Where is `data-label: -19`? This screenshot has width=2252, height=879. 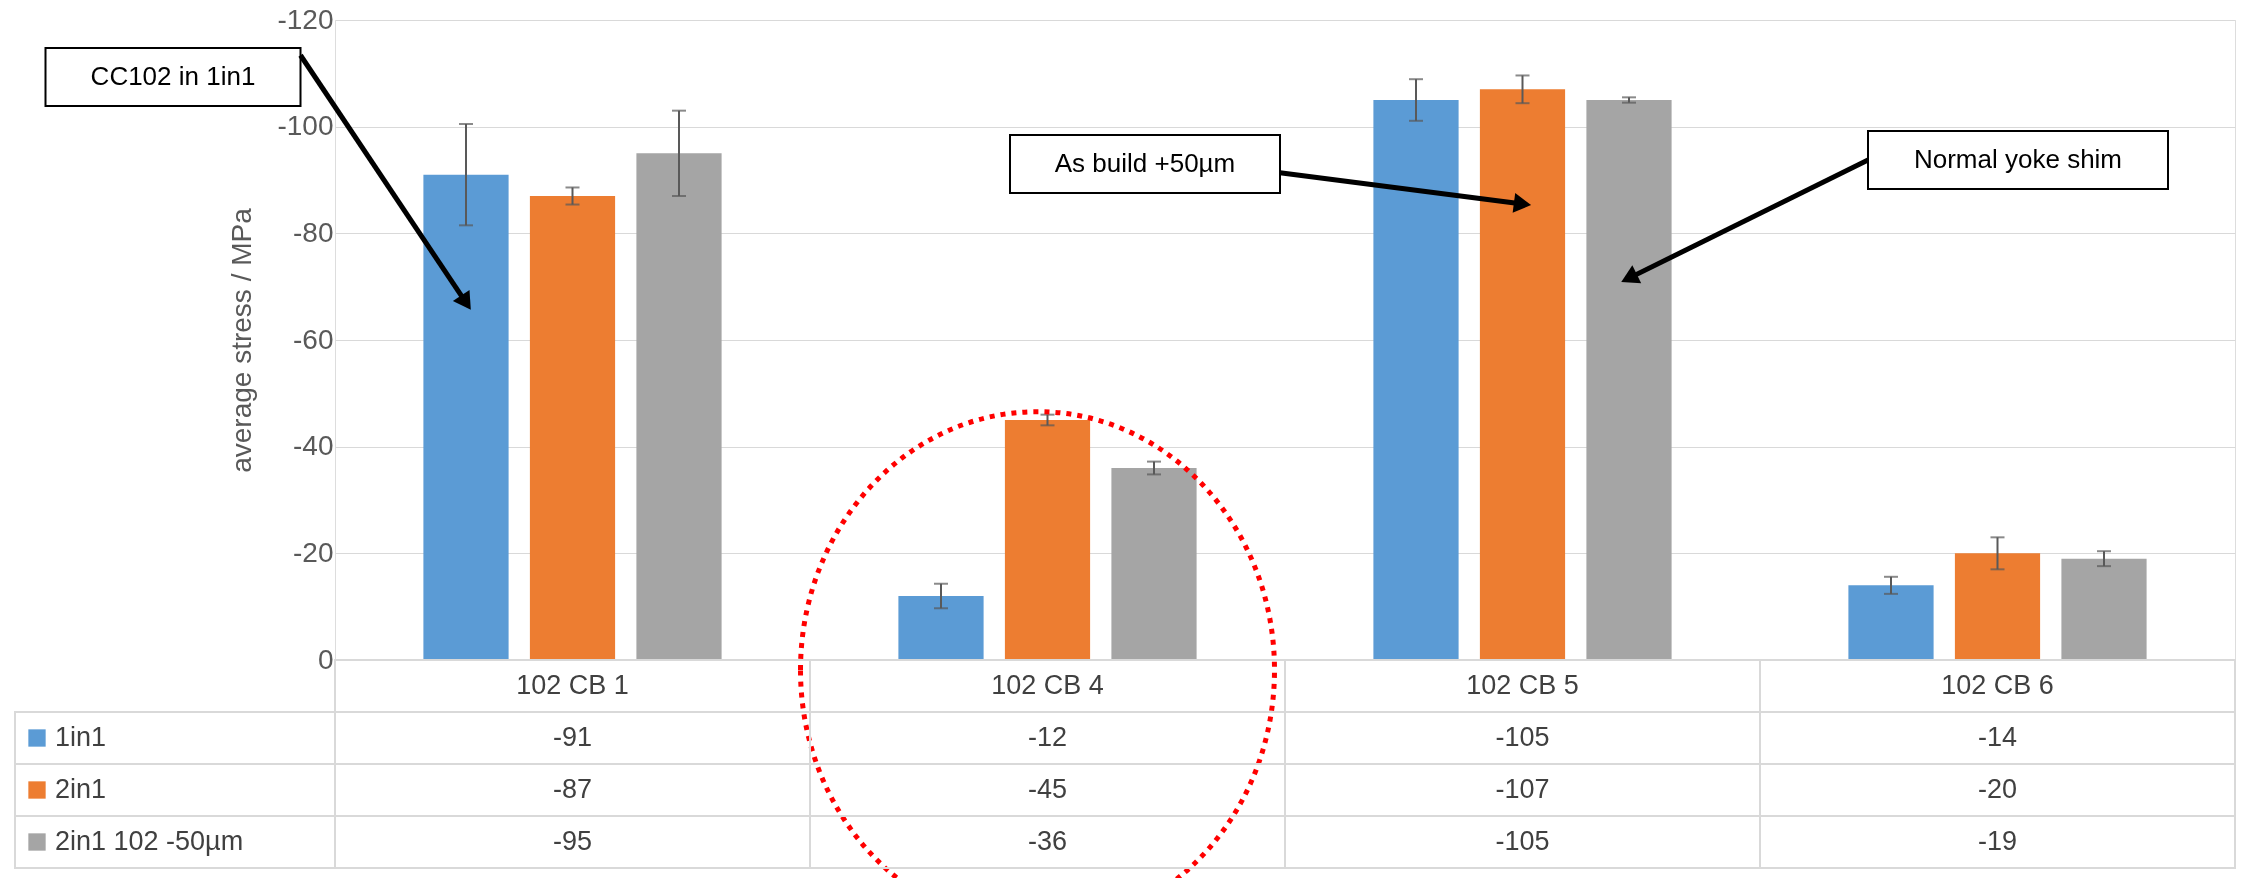 data-label: -19 is located at coordinates (1997, 841).